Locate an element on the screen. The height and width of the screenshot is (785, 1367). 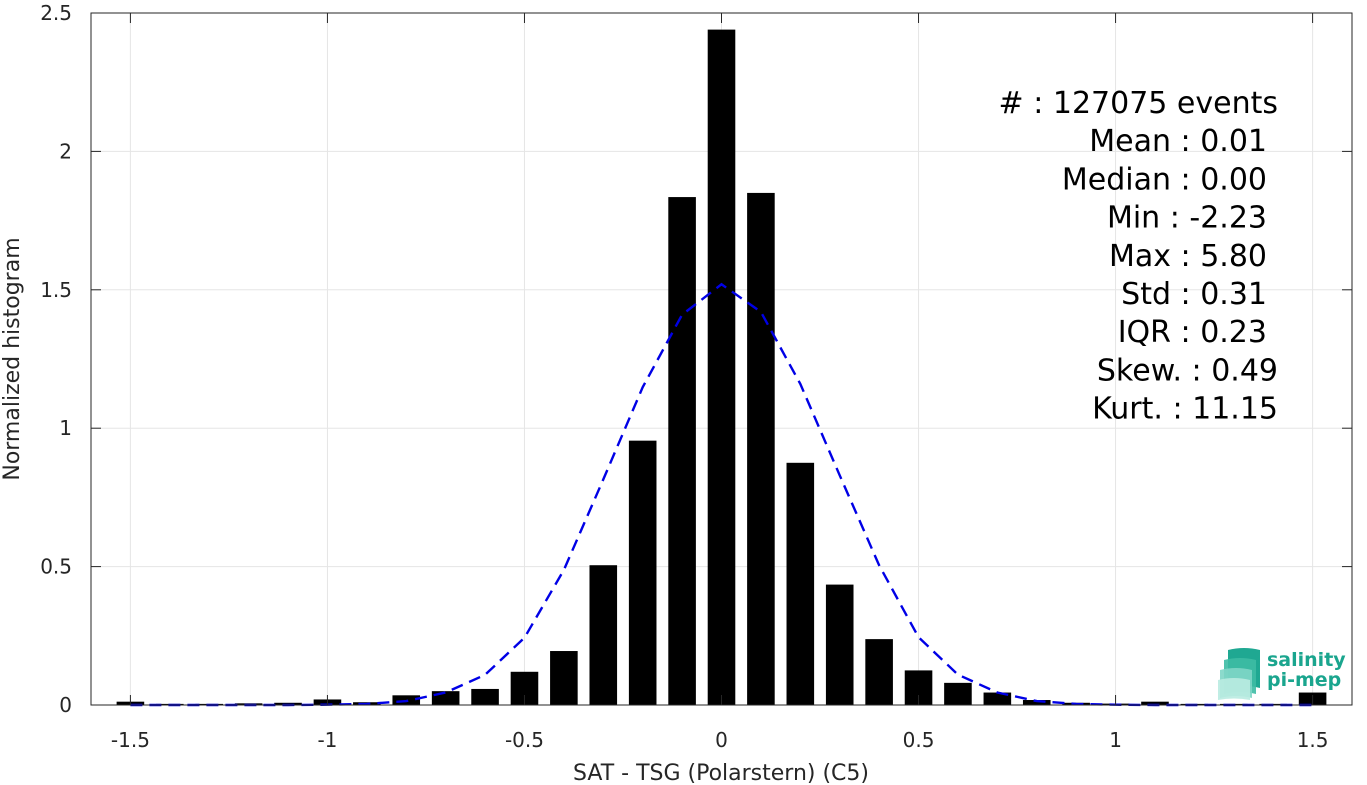
x-tick-label: 1.5 is located at coordinates (1313, 740).